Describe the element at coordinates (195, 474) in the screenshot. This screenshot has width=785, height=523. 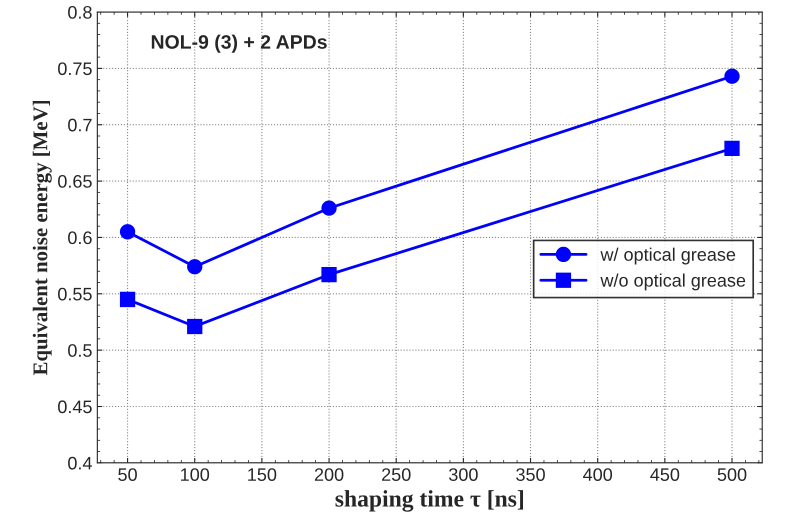
I see `x-tick-label: 100` at that location.